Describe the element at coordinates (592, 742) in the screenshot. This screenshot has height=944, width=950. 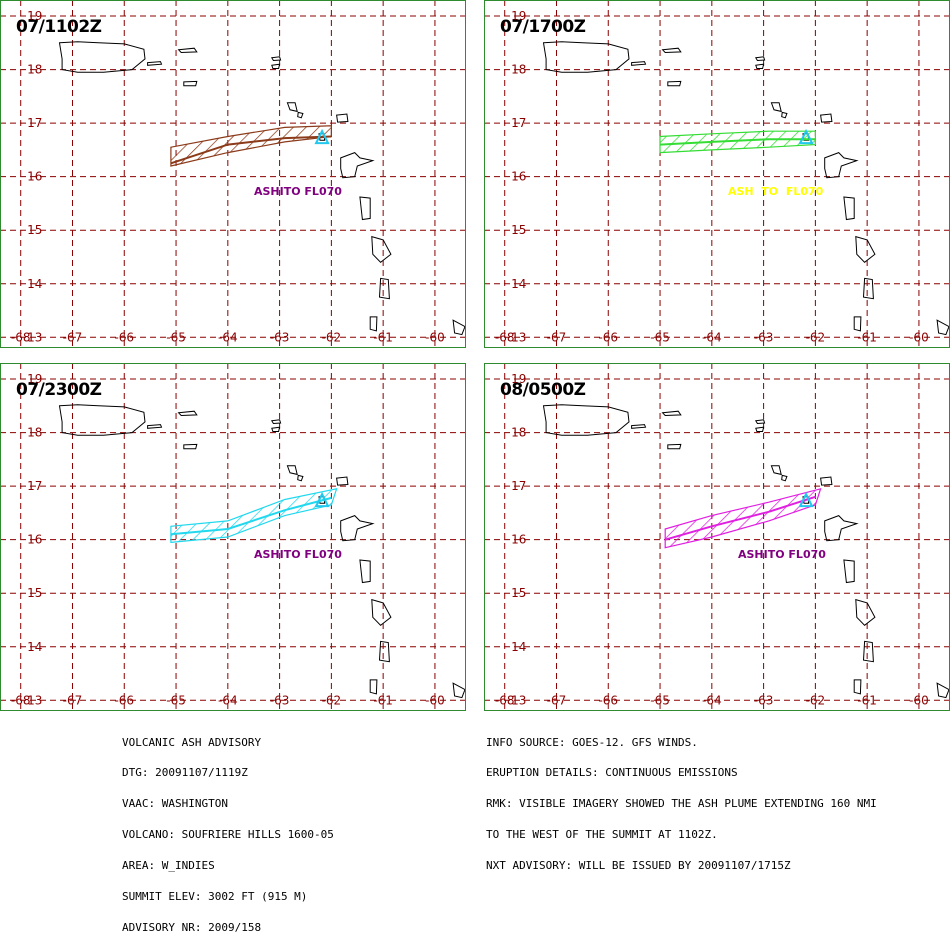
I see `advisory-line: INFO SOURCE: GOES-12. GFS WINDS.` at that location.